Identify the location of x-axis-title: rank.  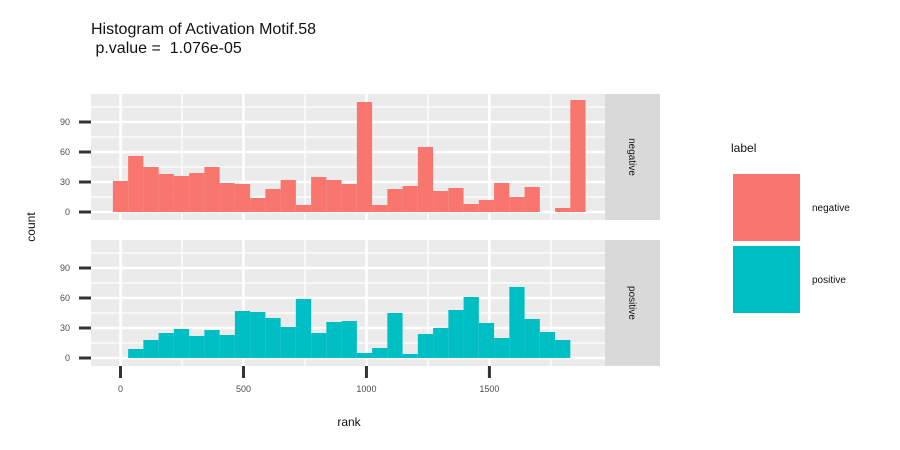
(349, 422).